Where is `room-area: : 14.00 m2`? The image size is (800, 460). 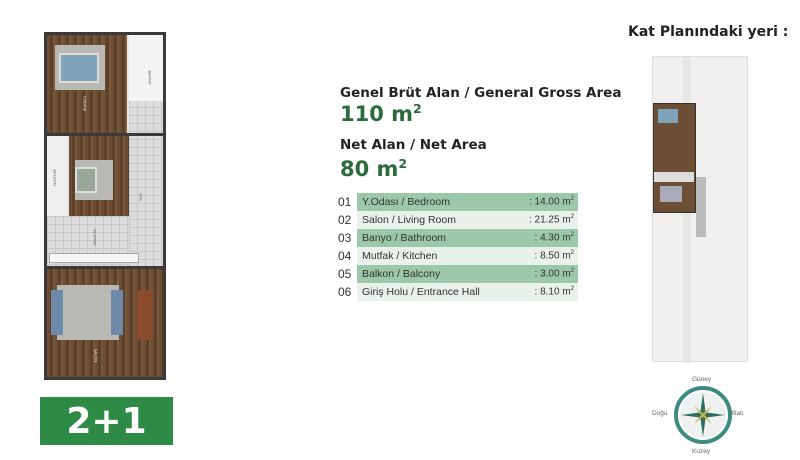
room-area: : 14.00 m2 is located at coordinates (551, 201).